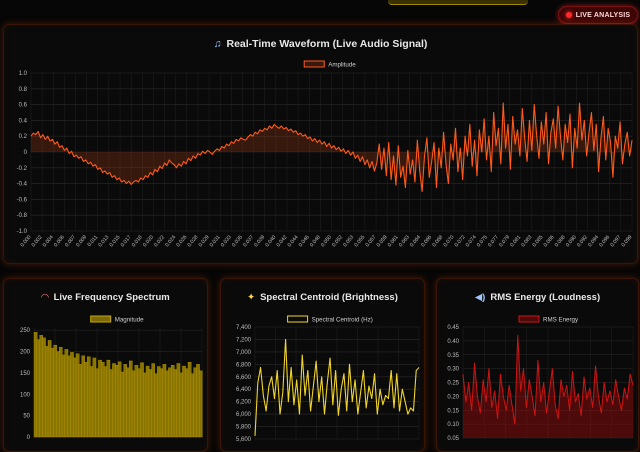 The height and width of the screenshot is (452, 640). I want to click on y-tick-label: 250, so click(25, 331).